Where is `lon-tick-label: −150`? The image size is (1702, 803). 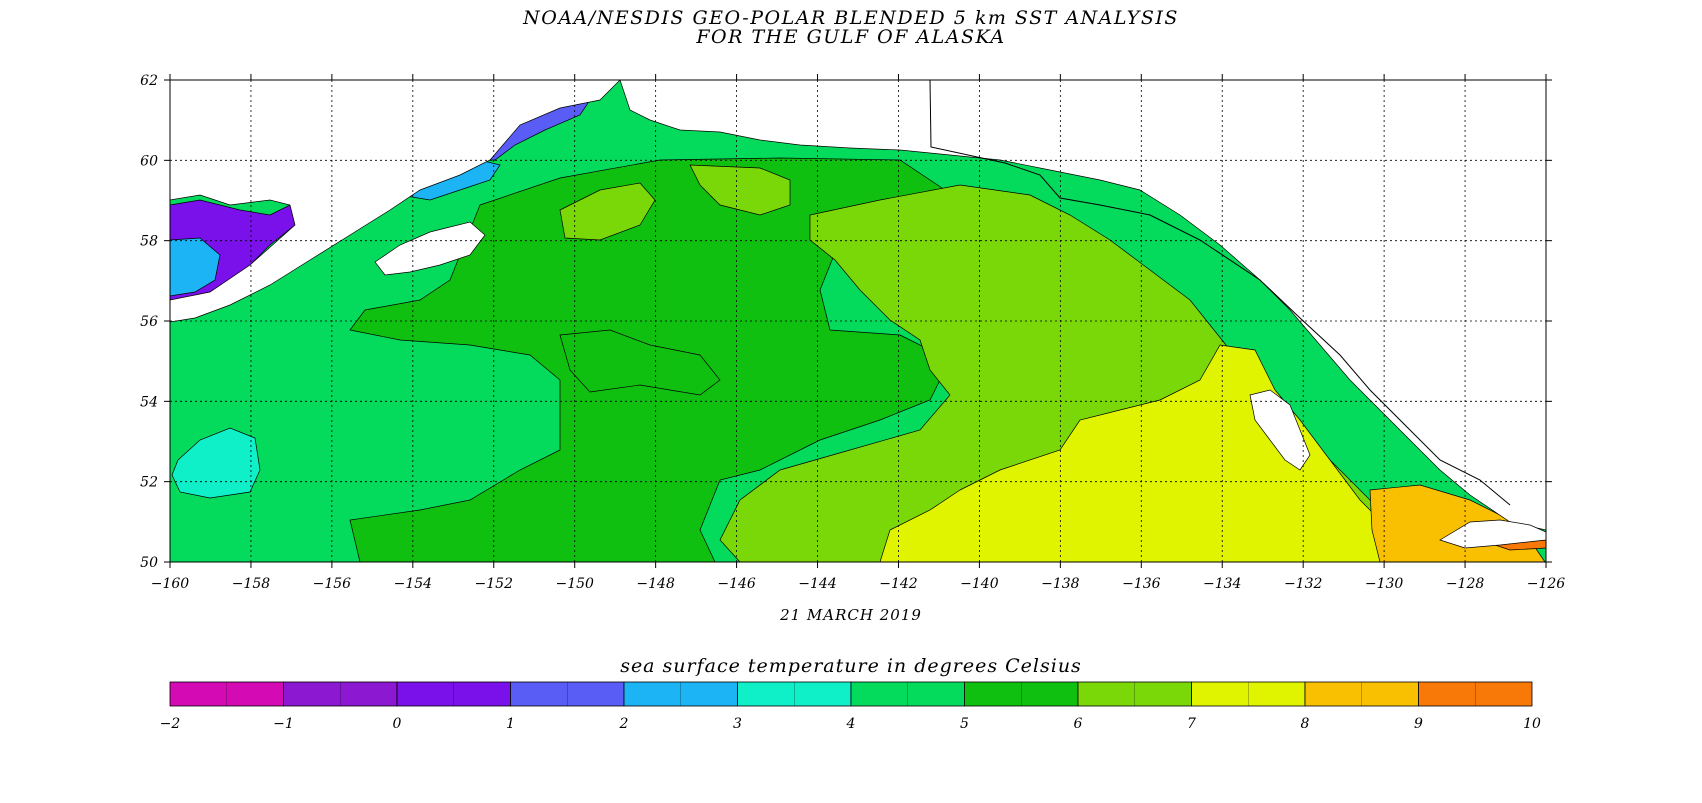
lon-tick-label: −150 is located at coordinates (574, 584).